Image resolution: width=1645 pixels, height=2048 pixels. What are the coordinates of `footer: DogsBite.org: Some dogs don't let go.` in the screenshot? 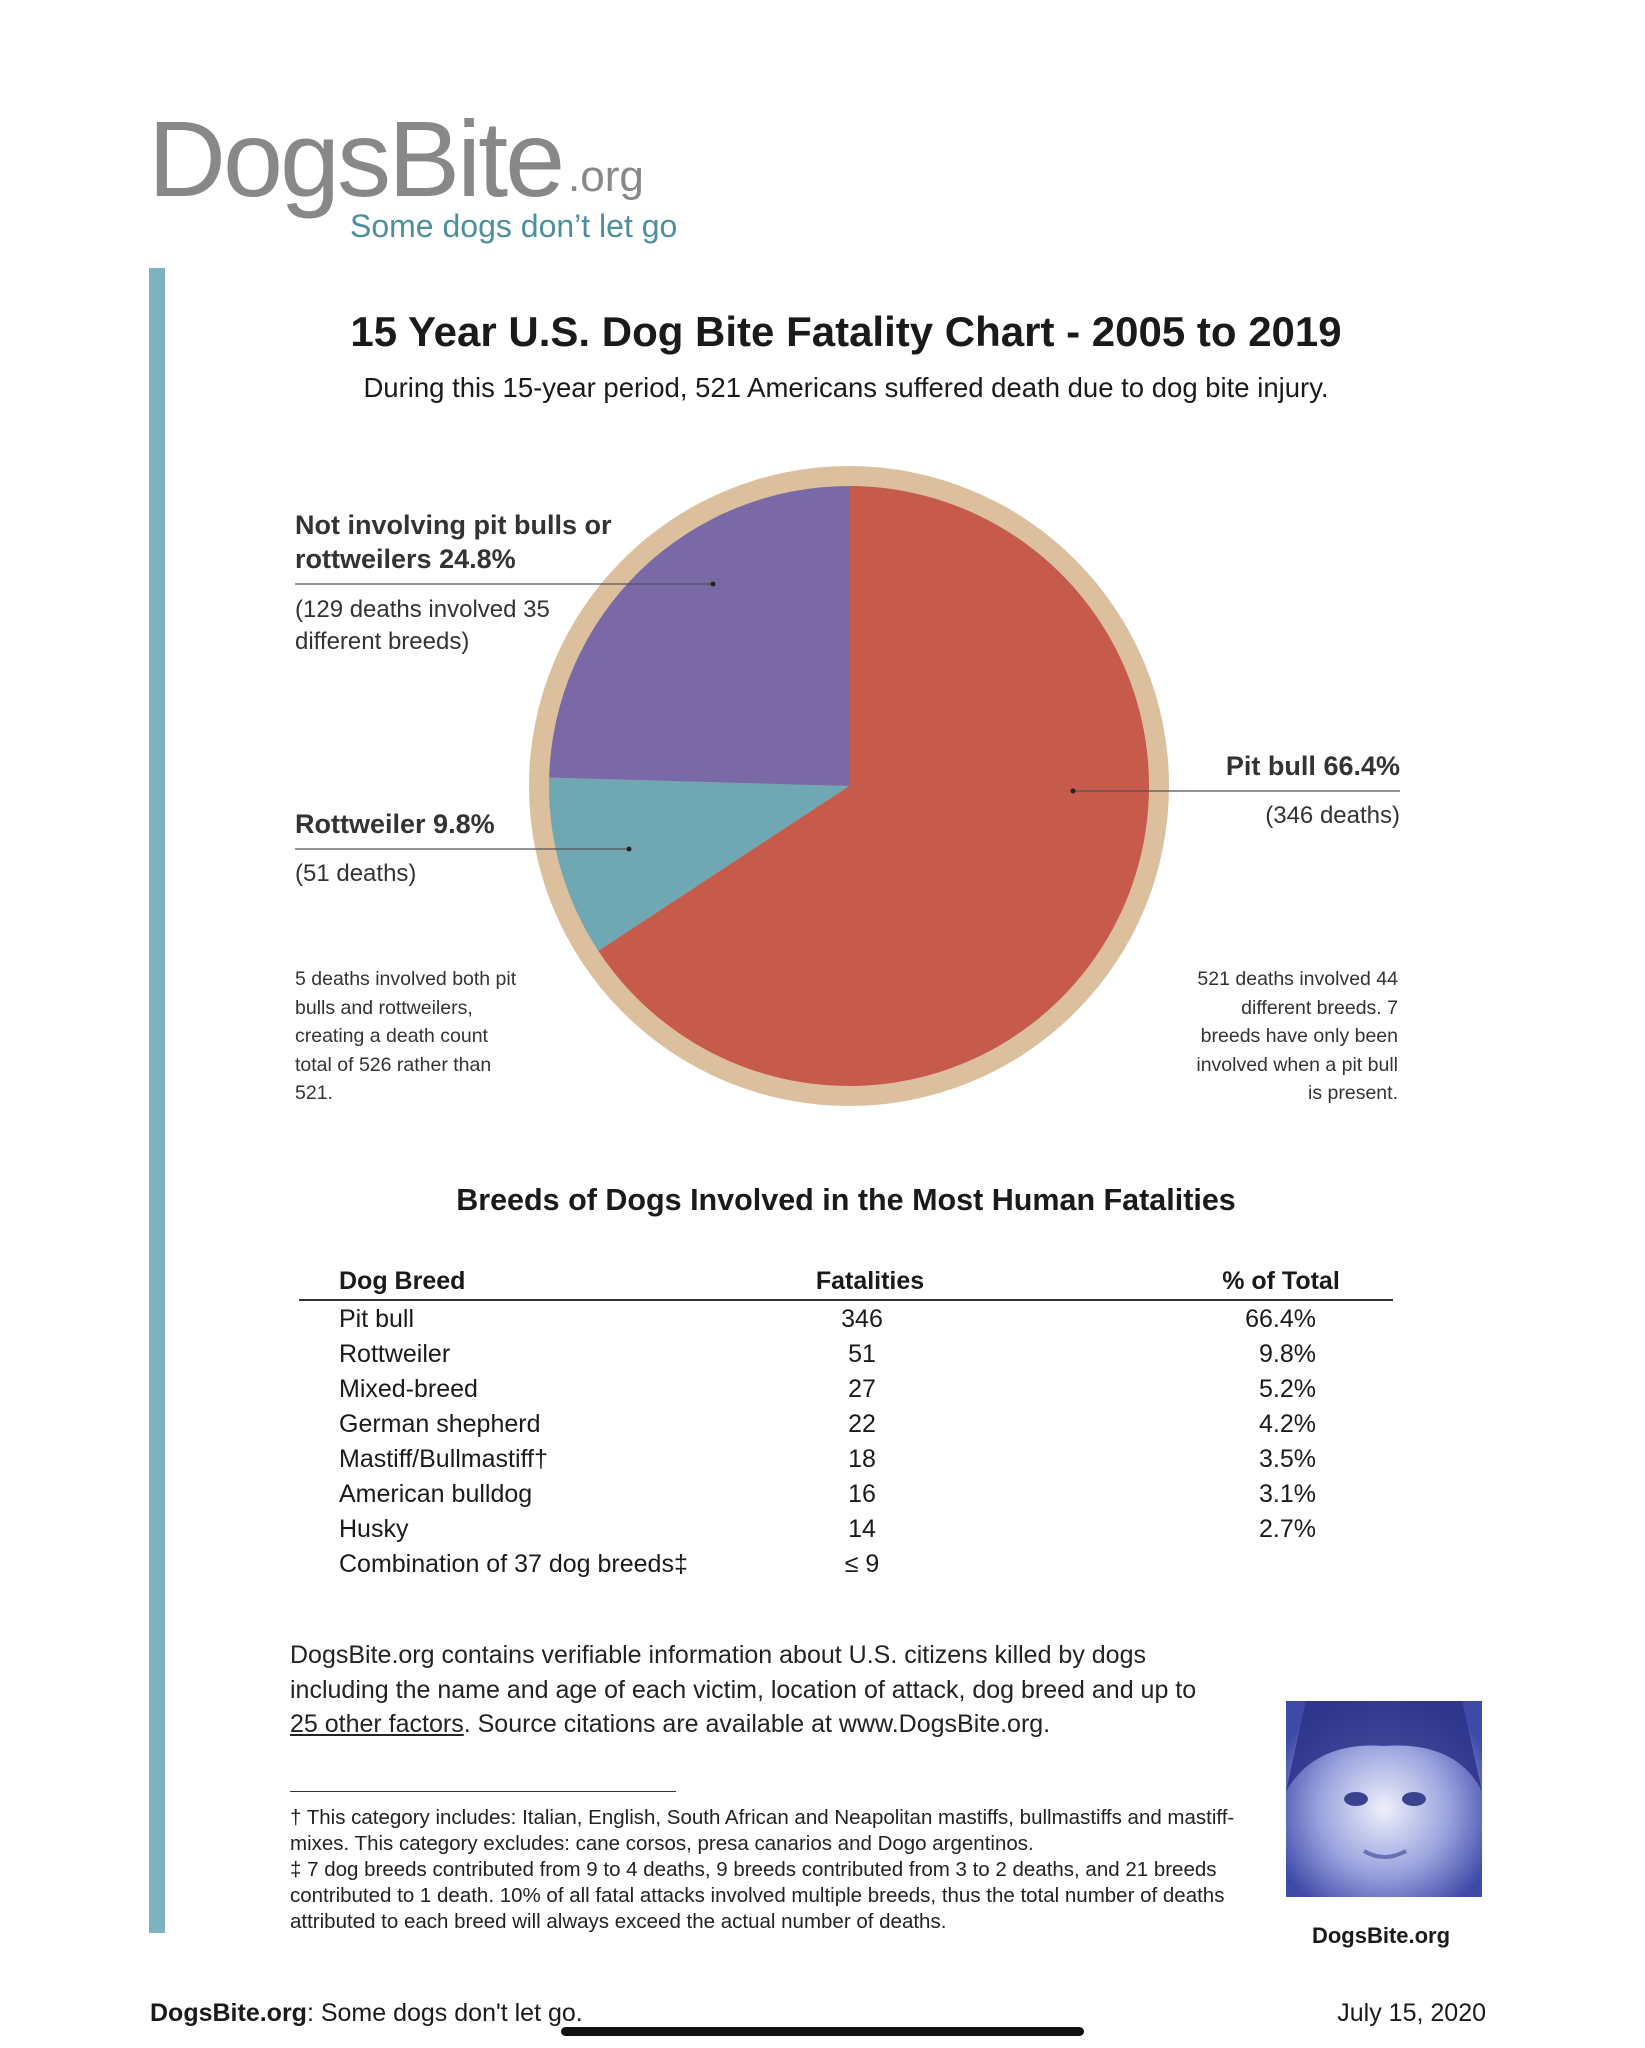 It's located at (366, 2013).